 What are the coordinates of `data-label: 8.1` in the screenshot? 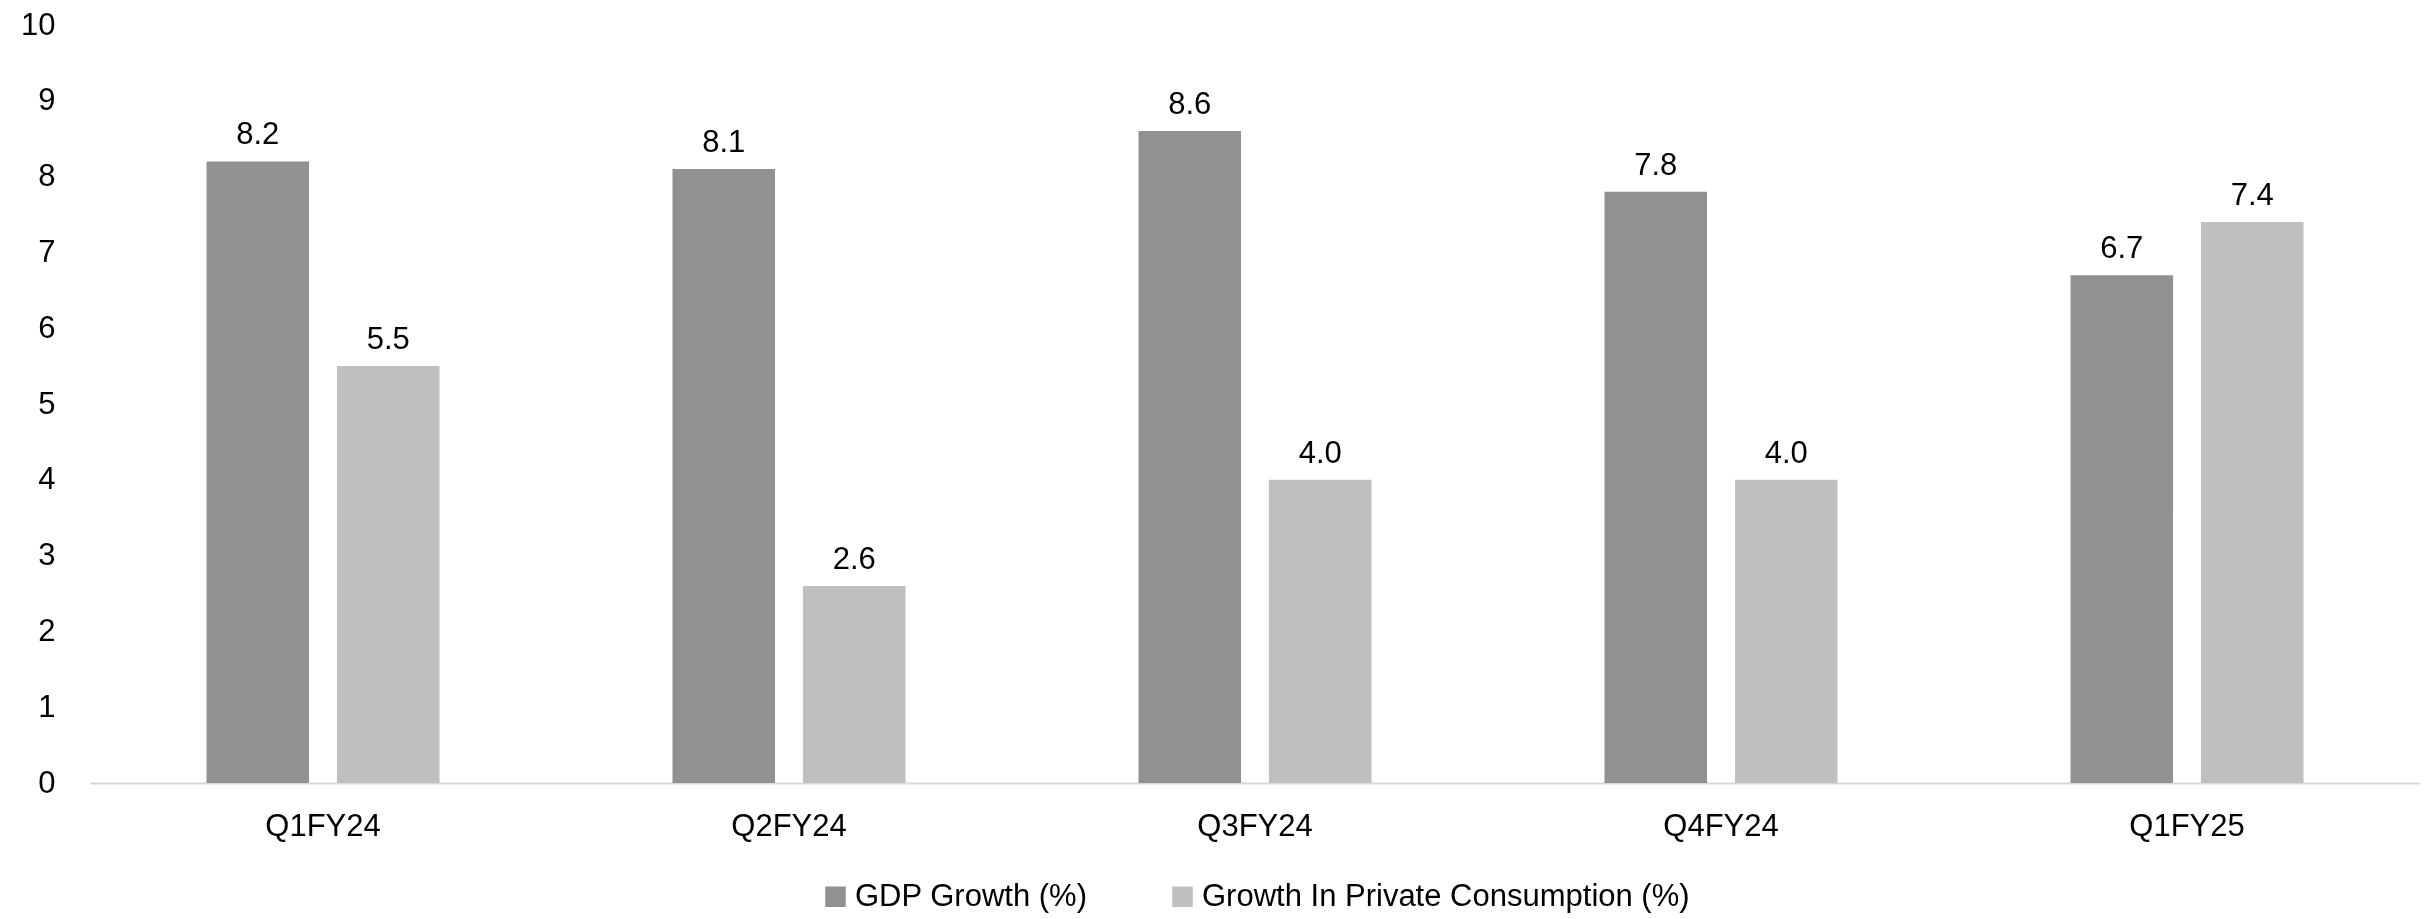 It's located at (724, 142).